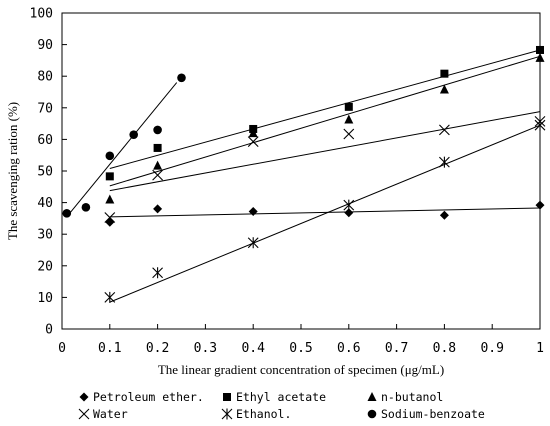 This screenshot has height=426, width=550. What do you see at coordinates (281, 397) in the screenshot?
I see `legend-label: Ethyl acetate` at bounding box center [281, 397].